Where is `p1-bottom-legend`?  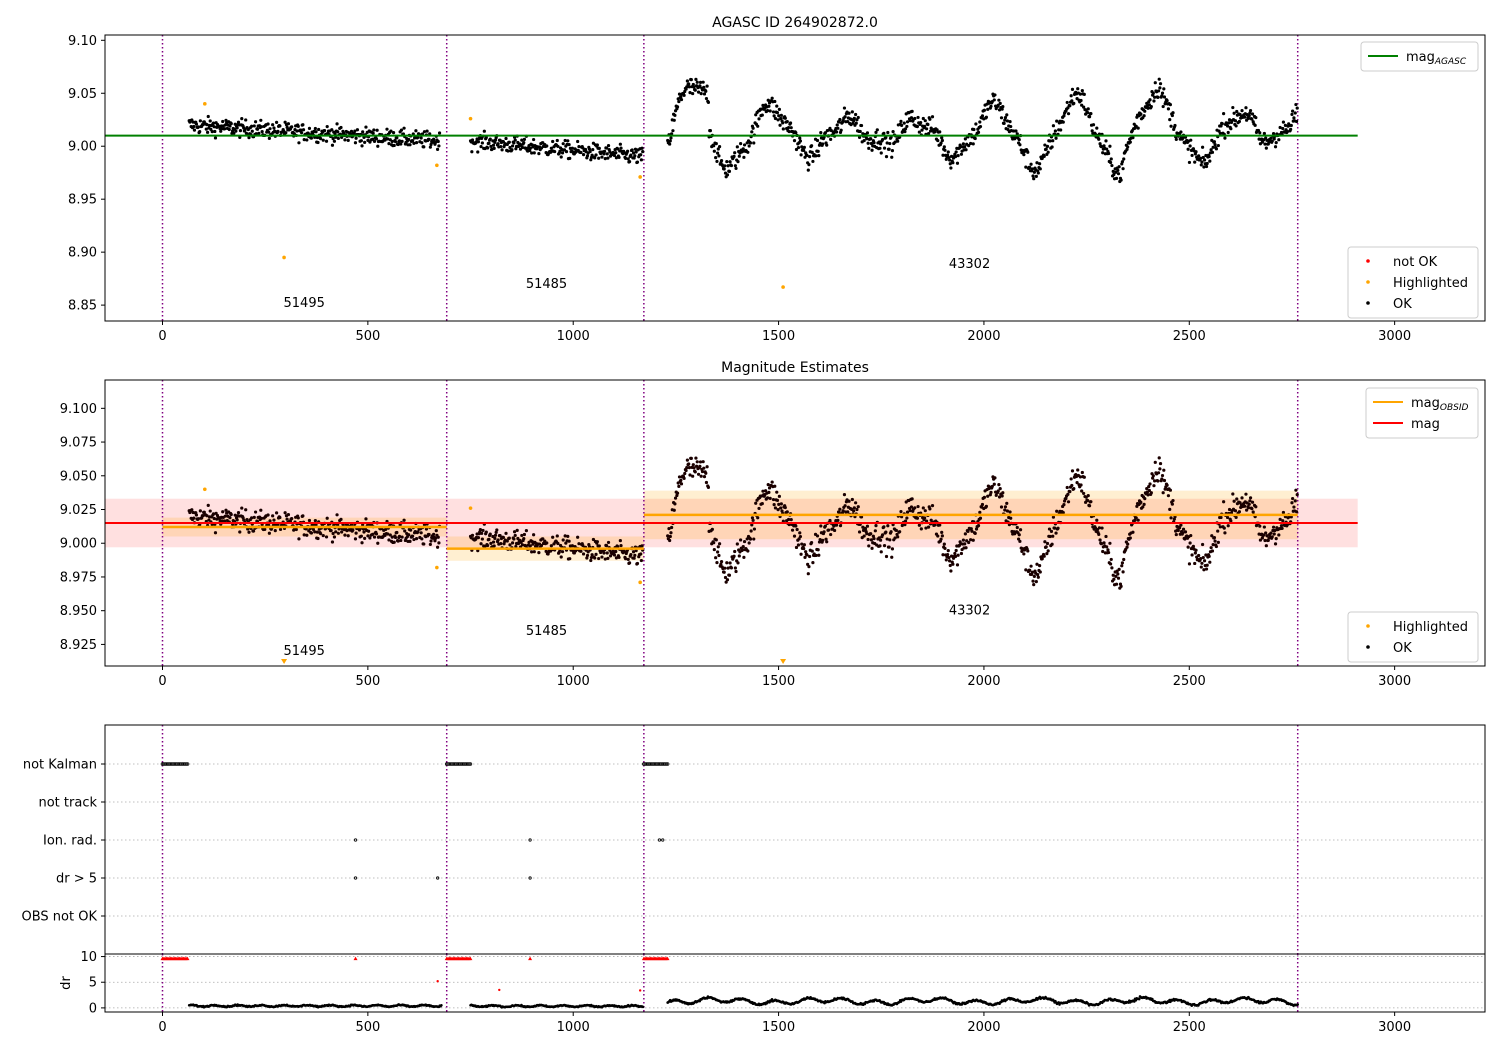 p1-bottom-legend is located at coordinates (1413, 282).